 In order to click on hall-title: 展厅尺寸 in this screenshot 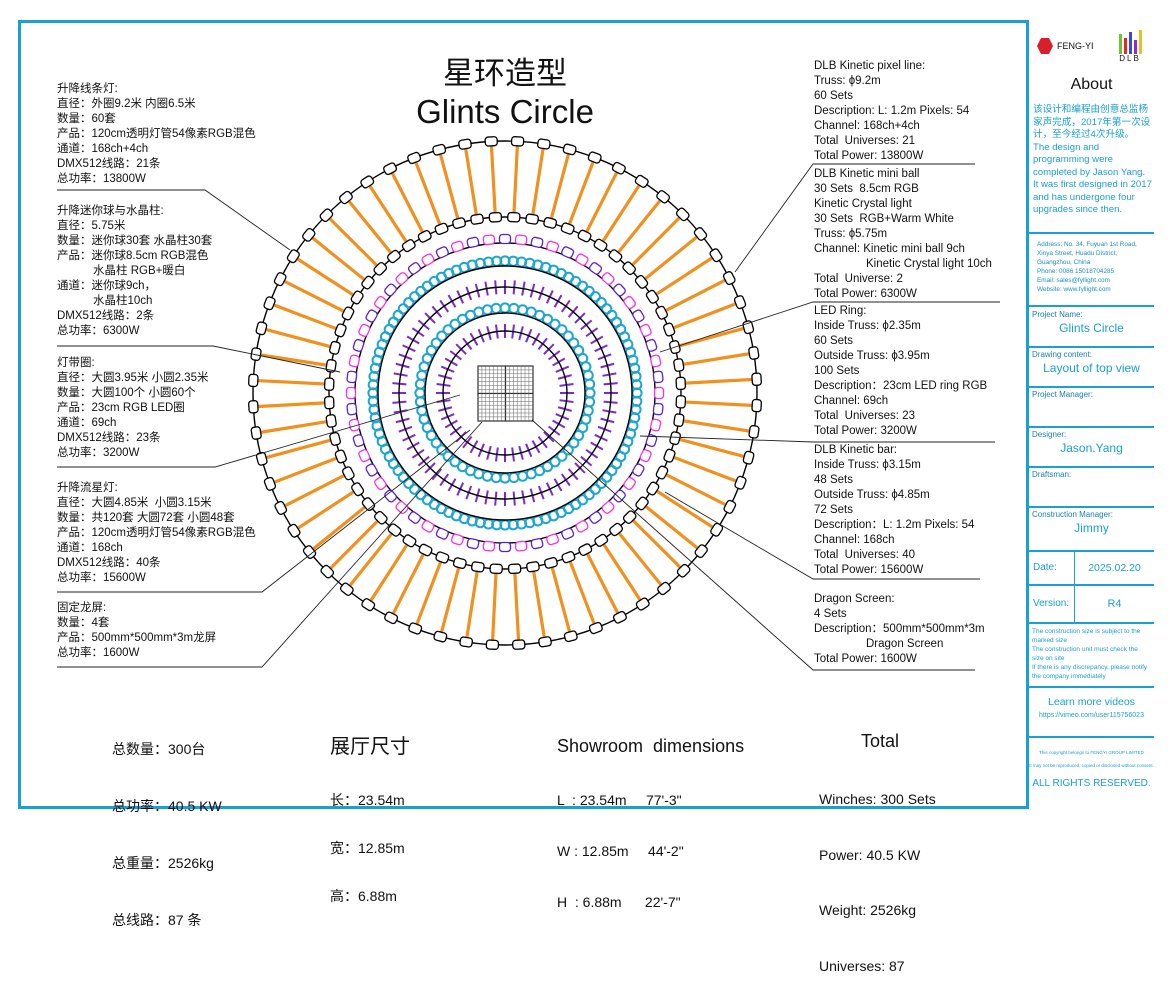, I will do `click(370, 747)`.